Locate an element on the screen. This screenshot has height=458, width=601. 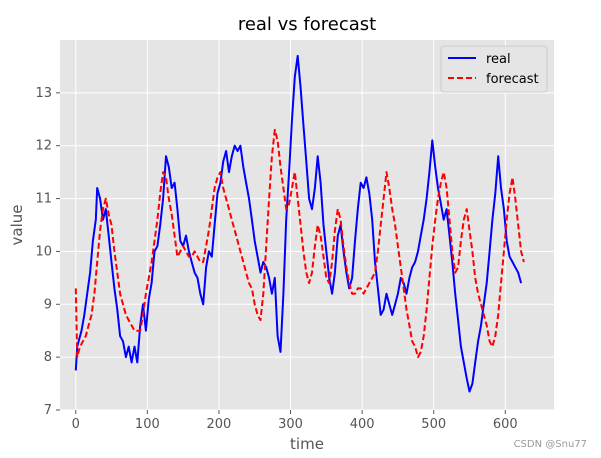
y-tick-label: 13 is located at coordinates (43, 93).